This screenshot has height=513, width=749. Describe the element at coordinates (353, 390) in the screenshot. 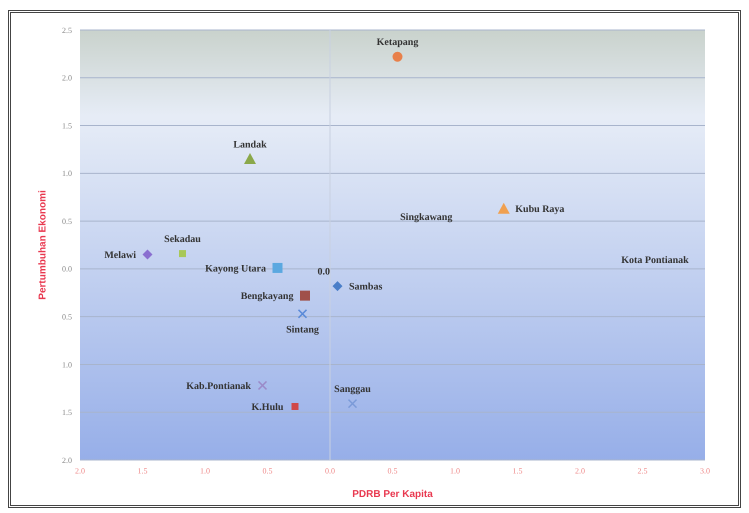

I see `series-label: Sanggau` at that location.